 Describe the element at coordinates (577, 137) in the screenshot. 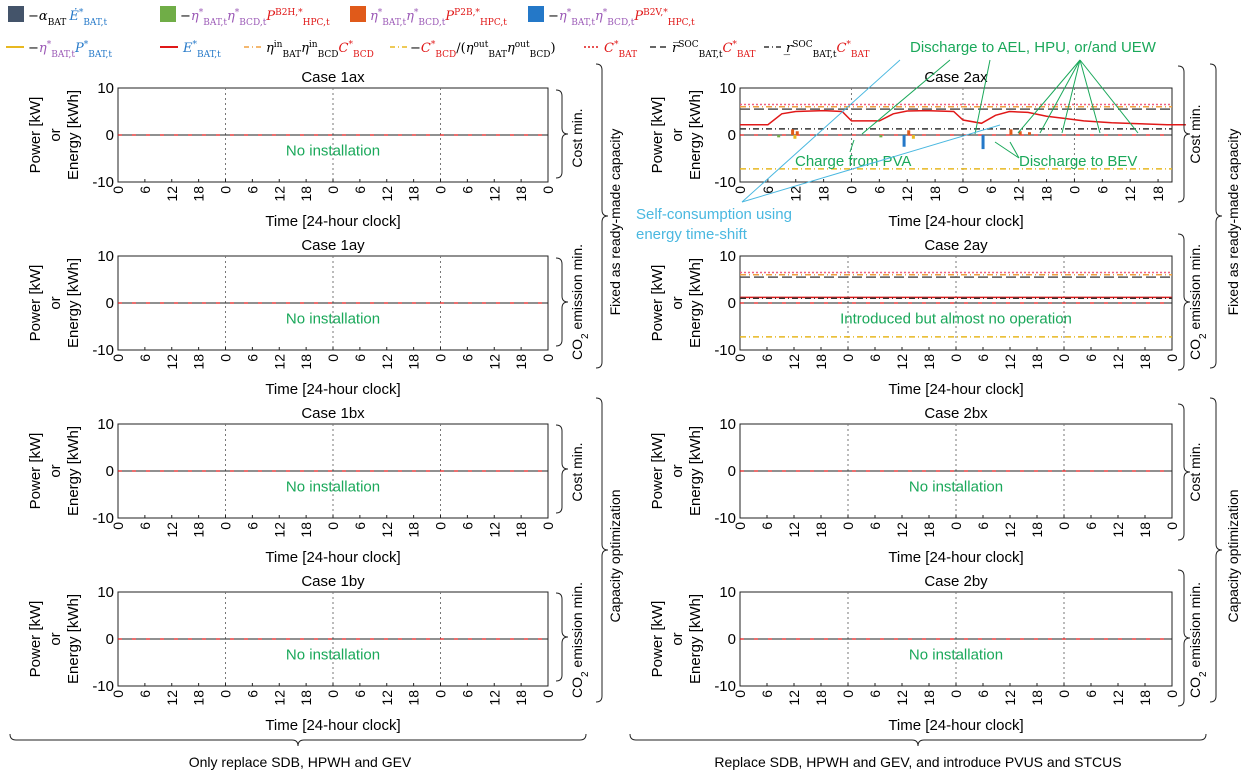

I see `side-label-cost-1a: Cost min.` at that location.